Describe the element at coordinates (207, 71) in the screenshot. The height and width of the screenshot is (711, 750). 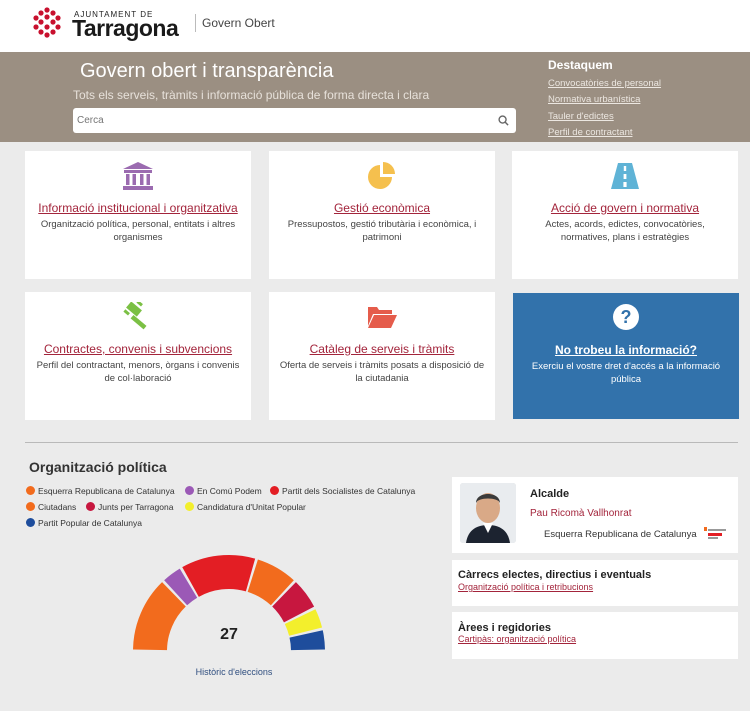
I see `page-title: Govern obert i transparència` at that location.